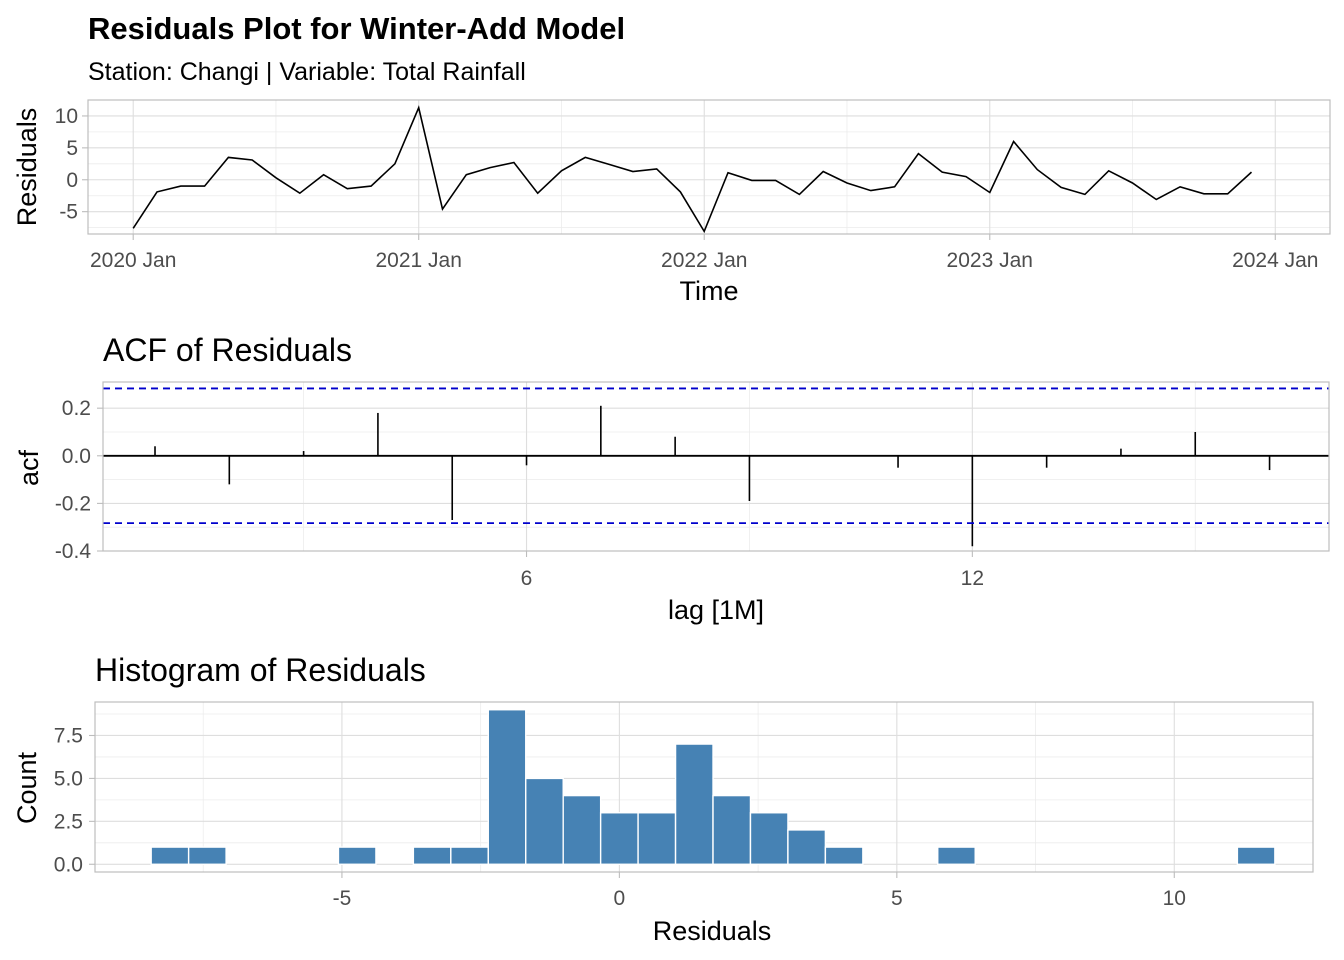  I want to click on residuals-time-xlabel: Time, so click(709, 291).